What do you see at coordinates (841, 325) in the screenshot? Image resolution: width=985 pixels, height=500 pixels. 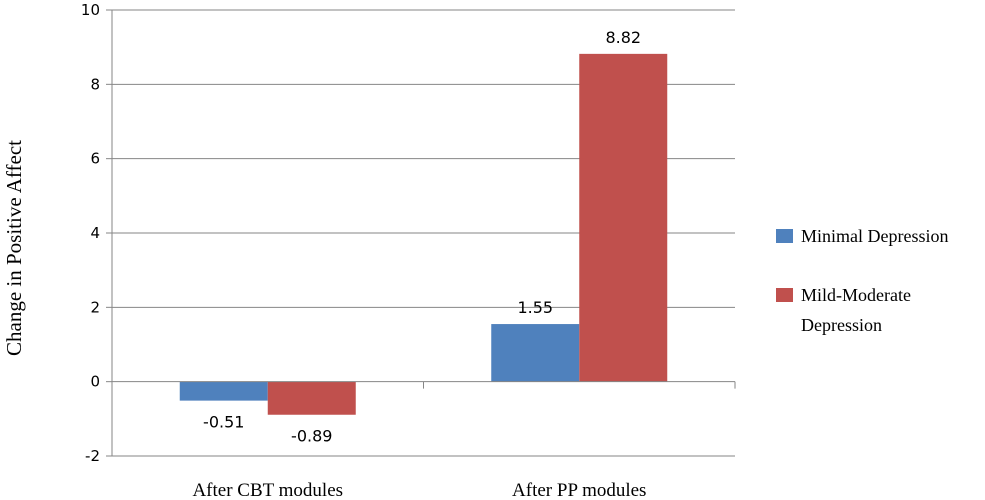 I see `legend-label: Depression` at bounding box center [841, 325].